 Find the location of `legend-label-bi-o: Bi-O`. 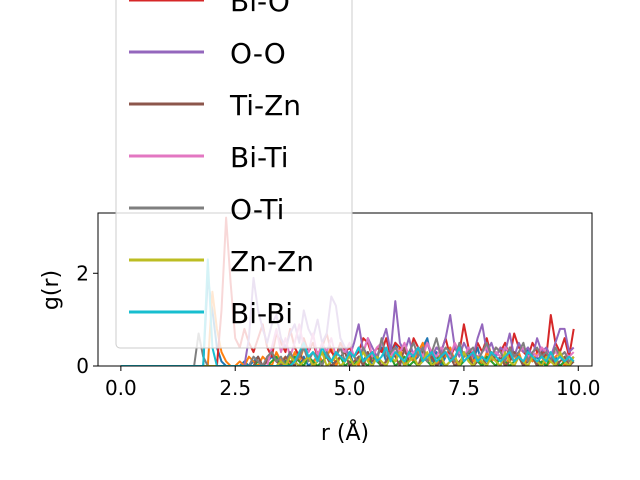

legend-label-bi-o: Bi-O is located at coordinates (260, 9).